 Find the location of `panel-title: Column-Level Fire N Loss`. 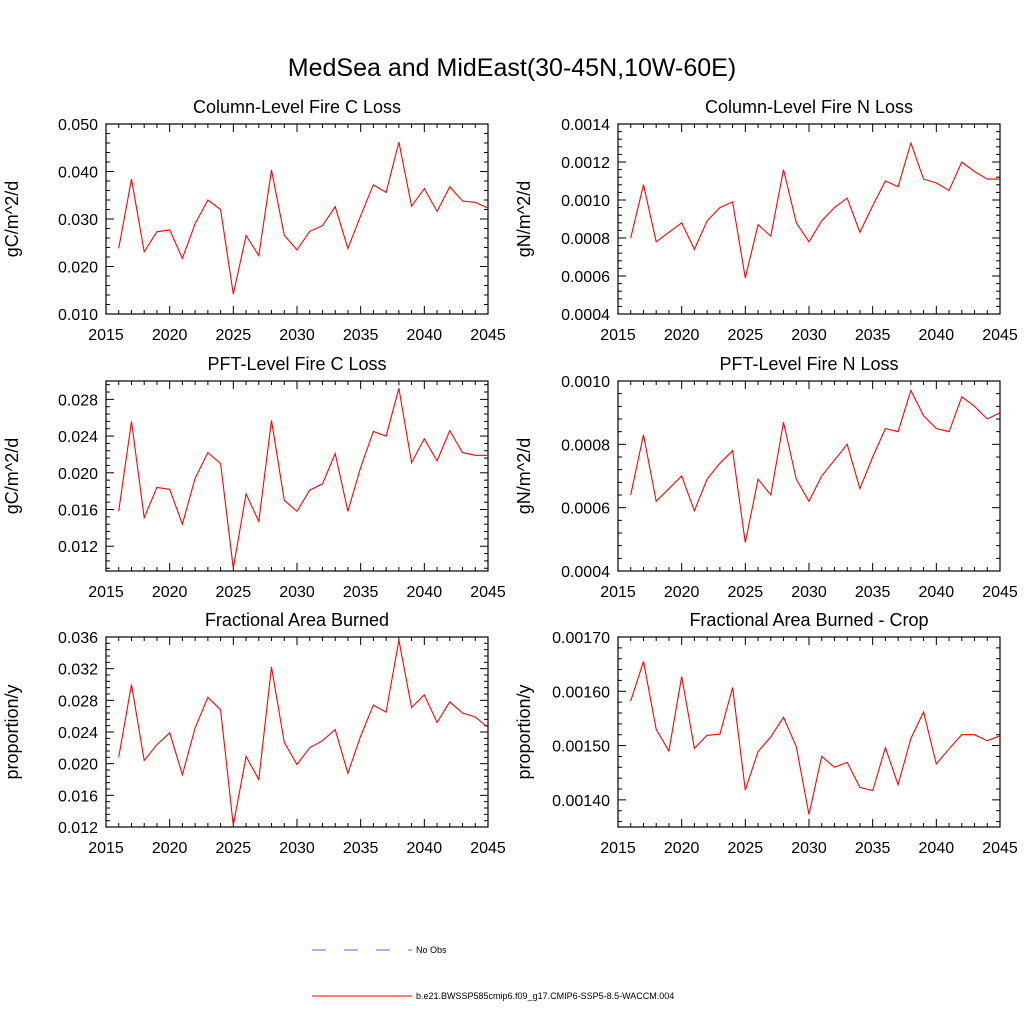

panel-title: Column-Level Fire N Loss is located at coordinates (809, 107).